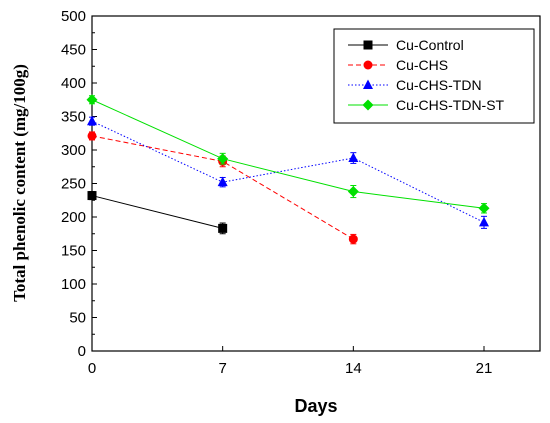 Image resolution: width=550 pixels, height=423 pixels. I want to click on y-tick-label: 200, so click(73, 217).